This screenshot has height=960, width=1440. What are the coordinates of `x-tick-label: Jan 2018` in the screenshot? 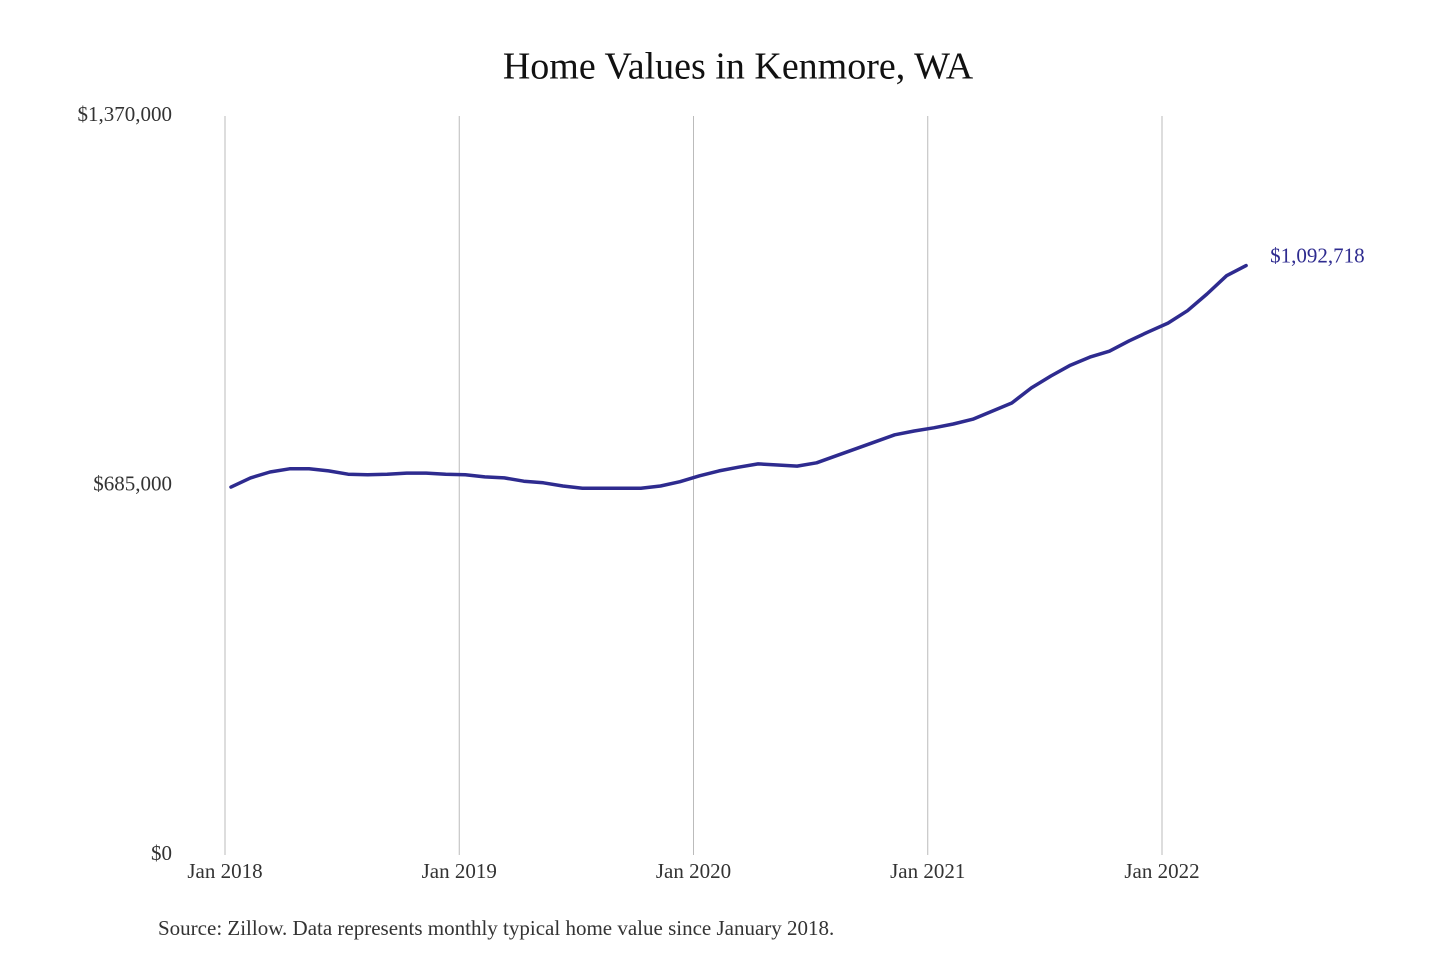 It's located at (224, 871).